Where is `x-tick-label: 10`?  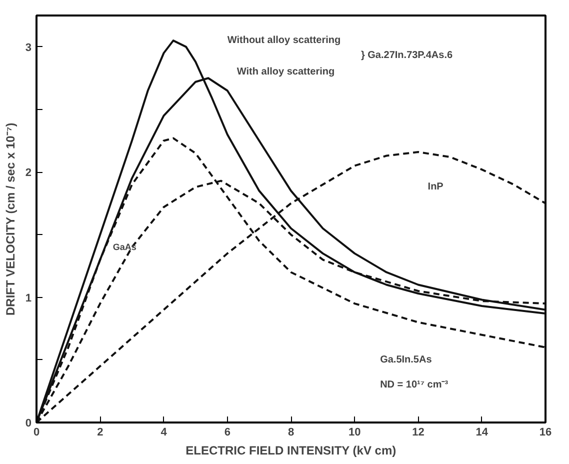 x-tick-label: 10 is located at coordinates (354, 432).